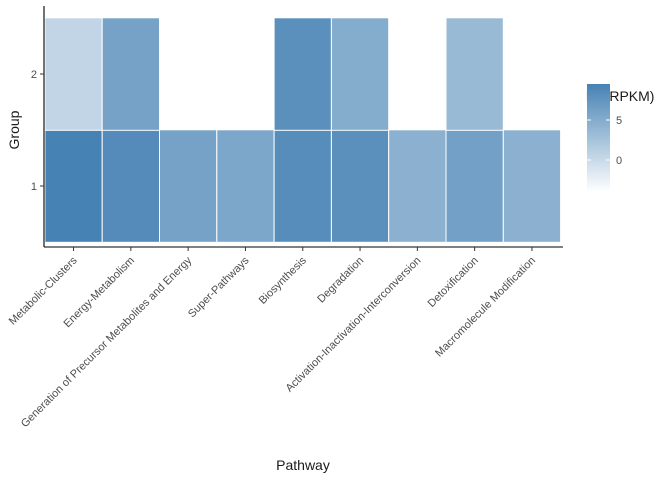  Describe the element at coordinates (303, 465) in the screenshot. I see `x-axis-title: Pathway` at that location.